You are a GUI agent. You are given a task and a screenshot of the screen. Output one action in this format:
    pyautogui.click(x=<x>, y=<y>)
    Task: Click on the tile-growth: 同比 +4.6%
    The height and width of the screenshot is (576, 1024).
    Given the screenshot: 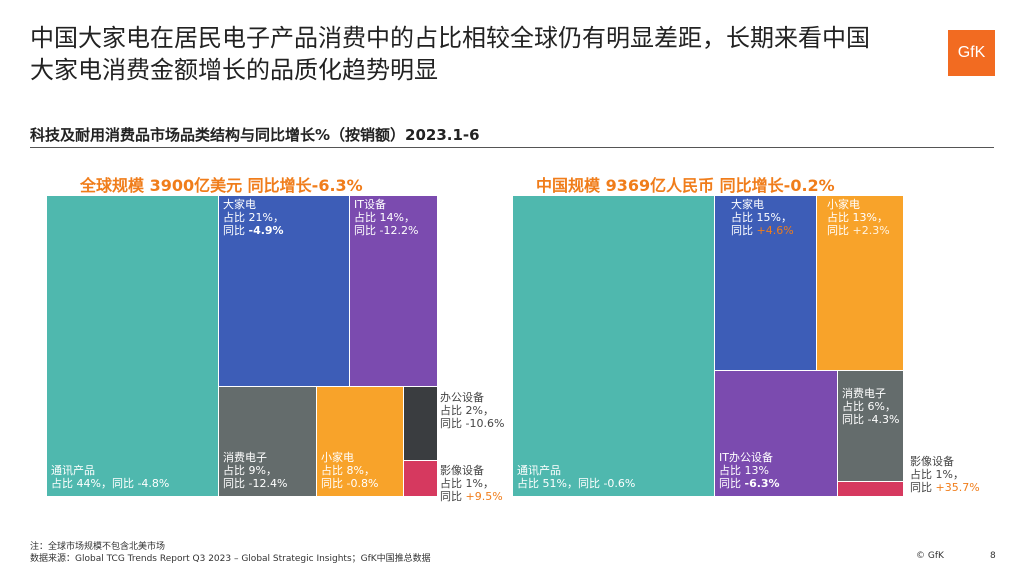 What is the action you would take?
    pyautogui.click(x=762, y=230)
    